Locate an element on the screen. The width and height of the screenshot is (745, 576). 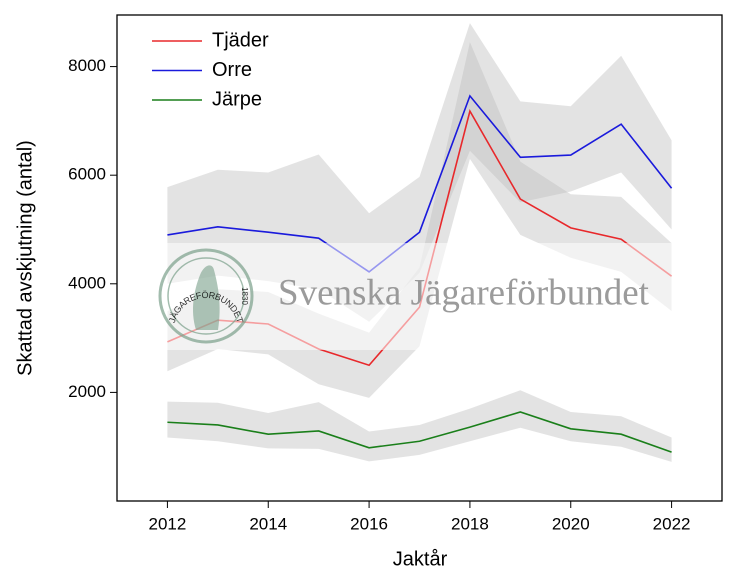
y-tick-label: 8000 is located at coordinates (87, 65).